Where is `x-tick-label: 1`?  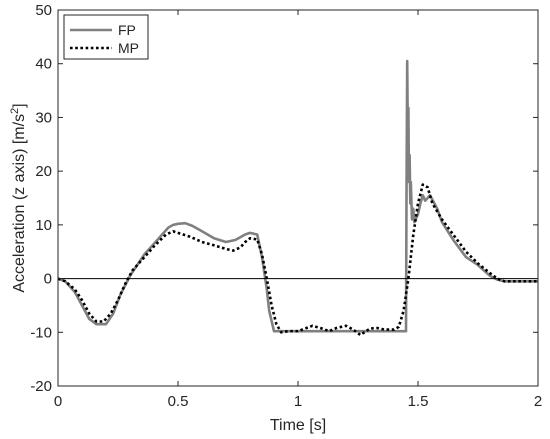
x-tick-label: 1 is located at coordinates (298, 401).